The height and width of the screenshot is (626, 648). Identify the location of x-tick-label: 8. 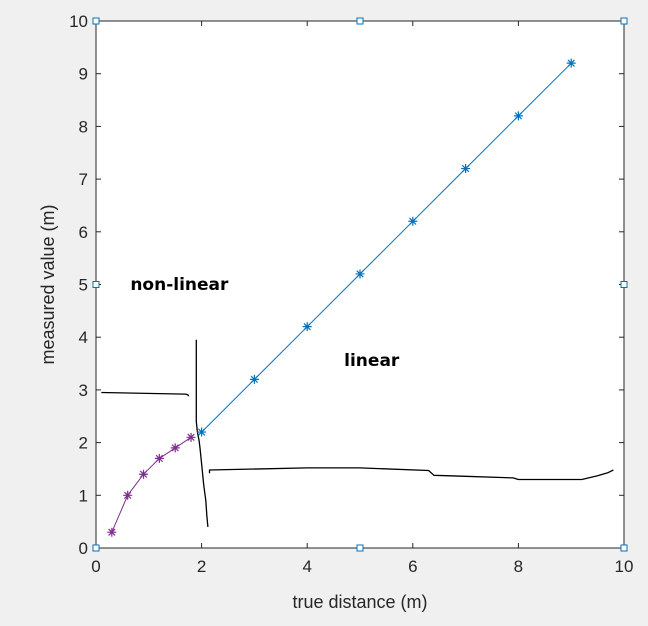
(518, 566).